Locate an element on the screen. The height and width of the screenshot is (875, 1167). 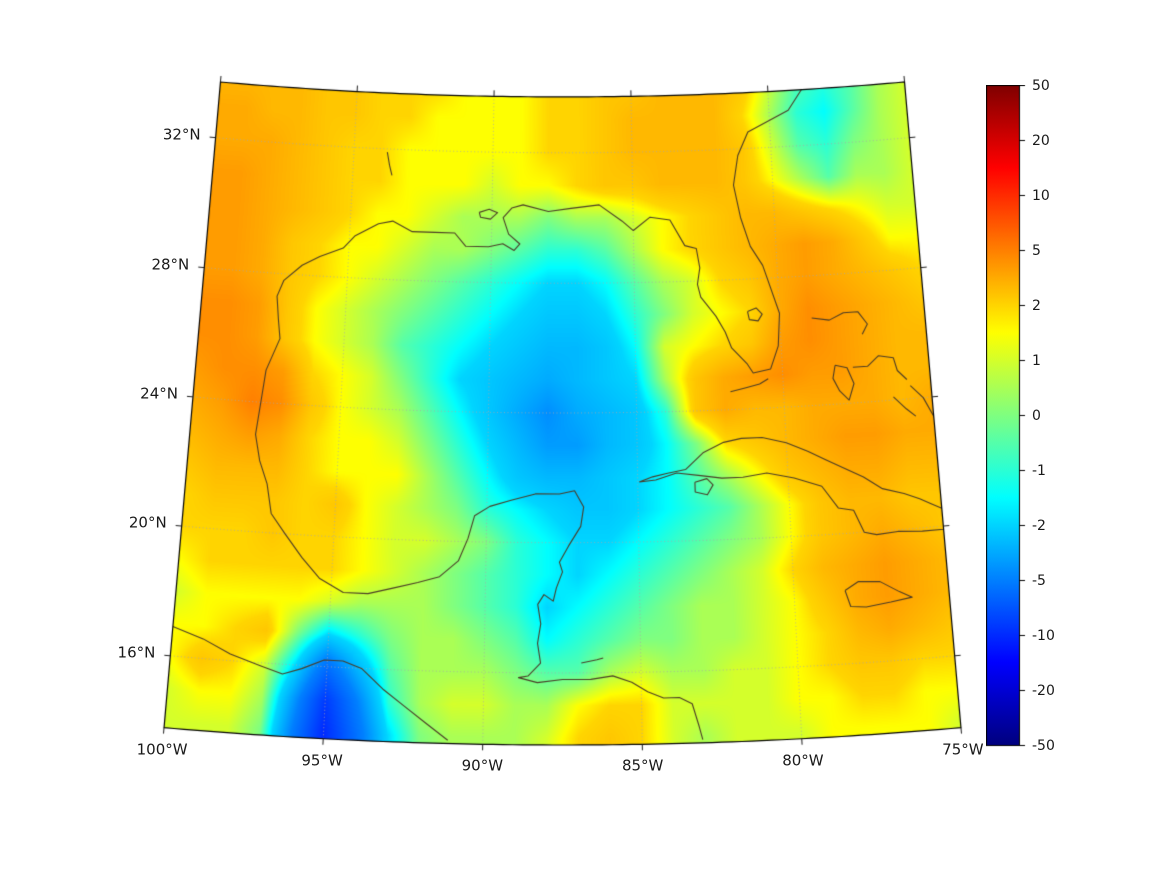
x-tick-label: 75°W is located at coordinates (963, 749).